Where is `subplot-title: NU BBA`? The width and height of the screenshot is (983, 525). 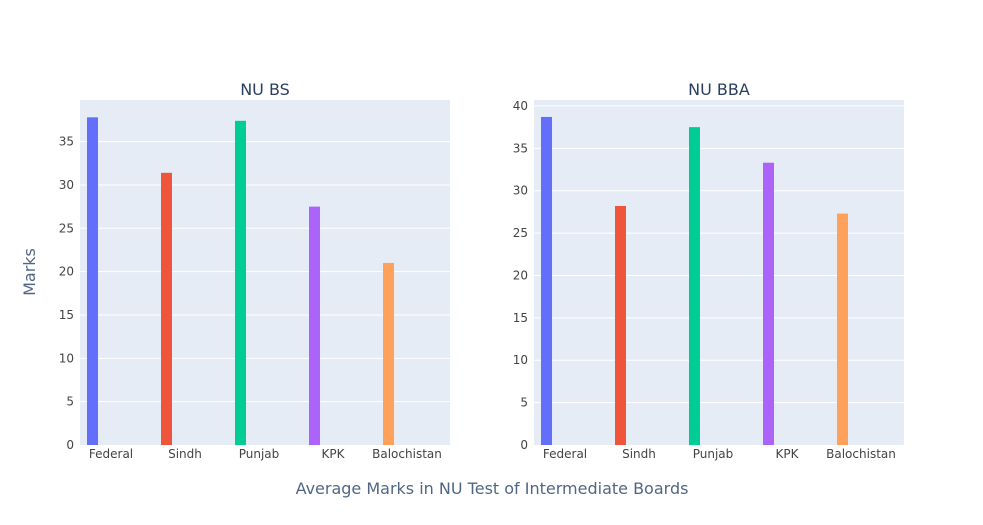
subplot-title: NU BBA is located at coordinates (719, 89).